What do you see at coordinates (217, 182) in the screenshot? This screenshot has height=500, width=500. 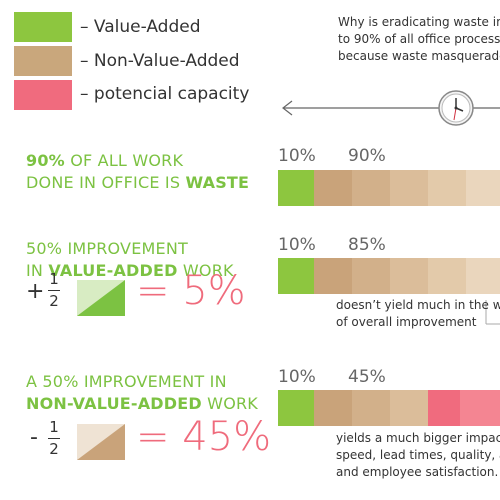 I see `section-1-heading-bold-2: WASTE` at bounding box center [217, 182].